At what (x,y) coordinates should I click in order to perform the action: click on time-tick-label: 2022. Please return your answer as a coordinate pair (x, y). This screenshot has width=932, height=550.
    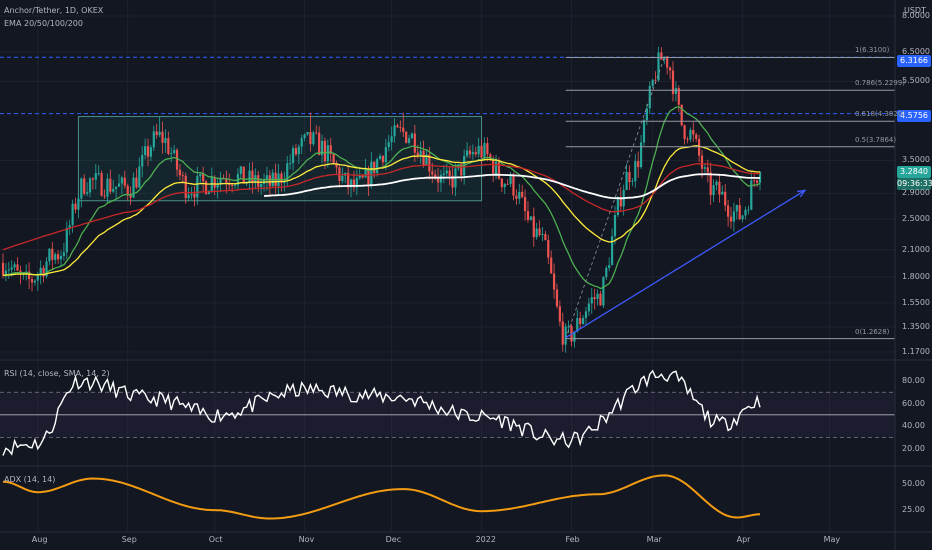
    Looking at the image, I should click on (485, 539).